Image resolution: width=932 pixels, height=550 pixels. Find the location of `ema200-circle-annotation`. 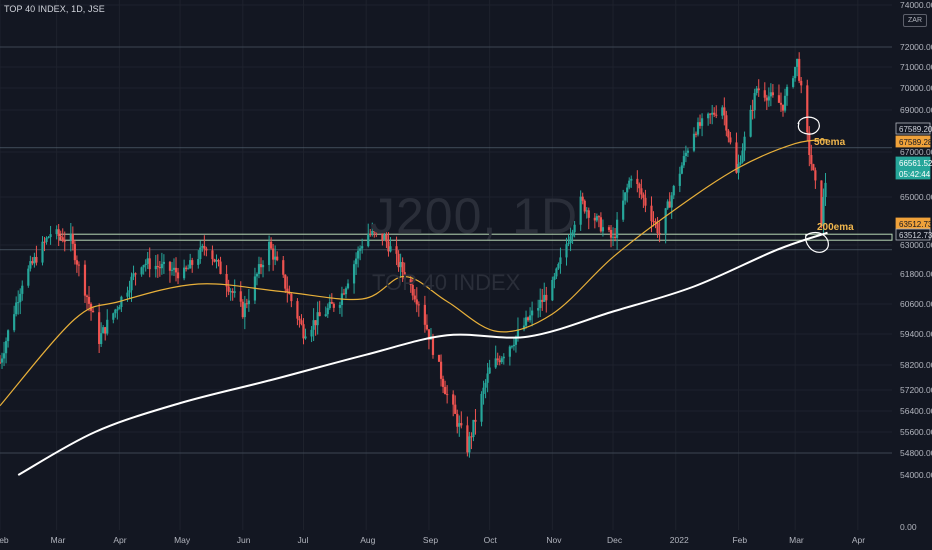

ema200-circle-annotation is located at coordinates (817, 242).